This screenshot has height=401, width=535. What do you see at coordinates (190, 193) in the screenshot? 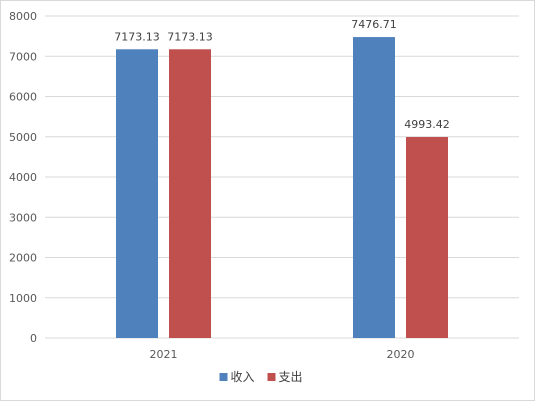
I see `bar-expense-2021` at bounding box center [190, 193].